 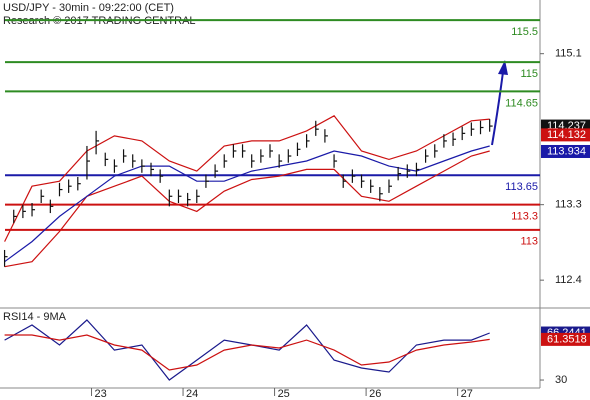 I want to click on level-label: 115, so click(x=529, y=74).